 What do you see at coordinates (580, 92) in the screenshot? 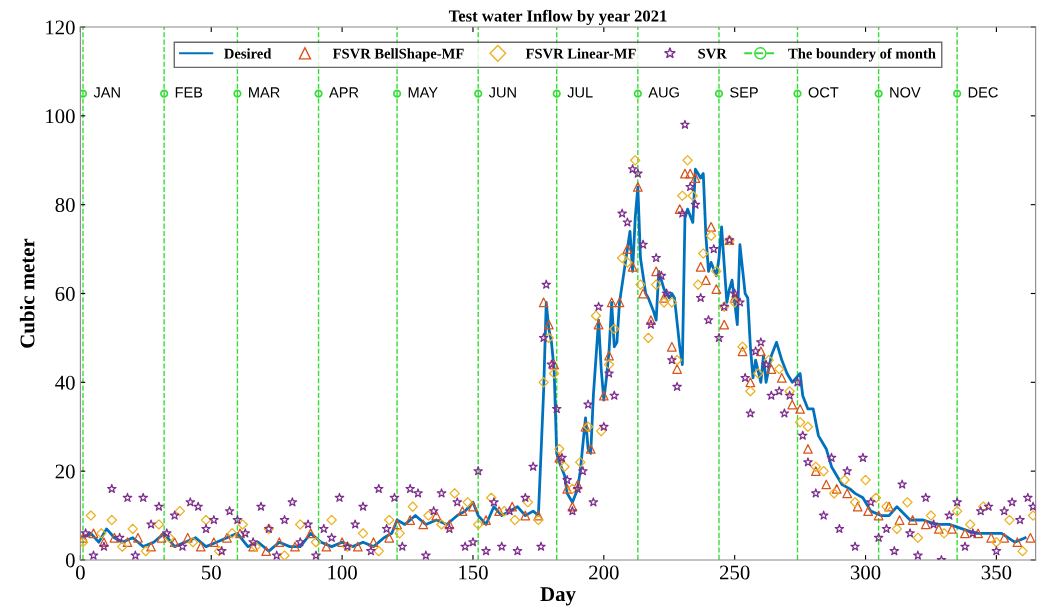
I see `ref-line-label: JUL` at bounding box center [580, 92].